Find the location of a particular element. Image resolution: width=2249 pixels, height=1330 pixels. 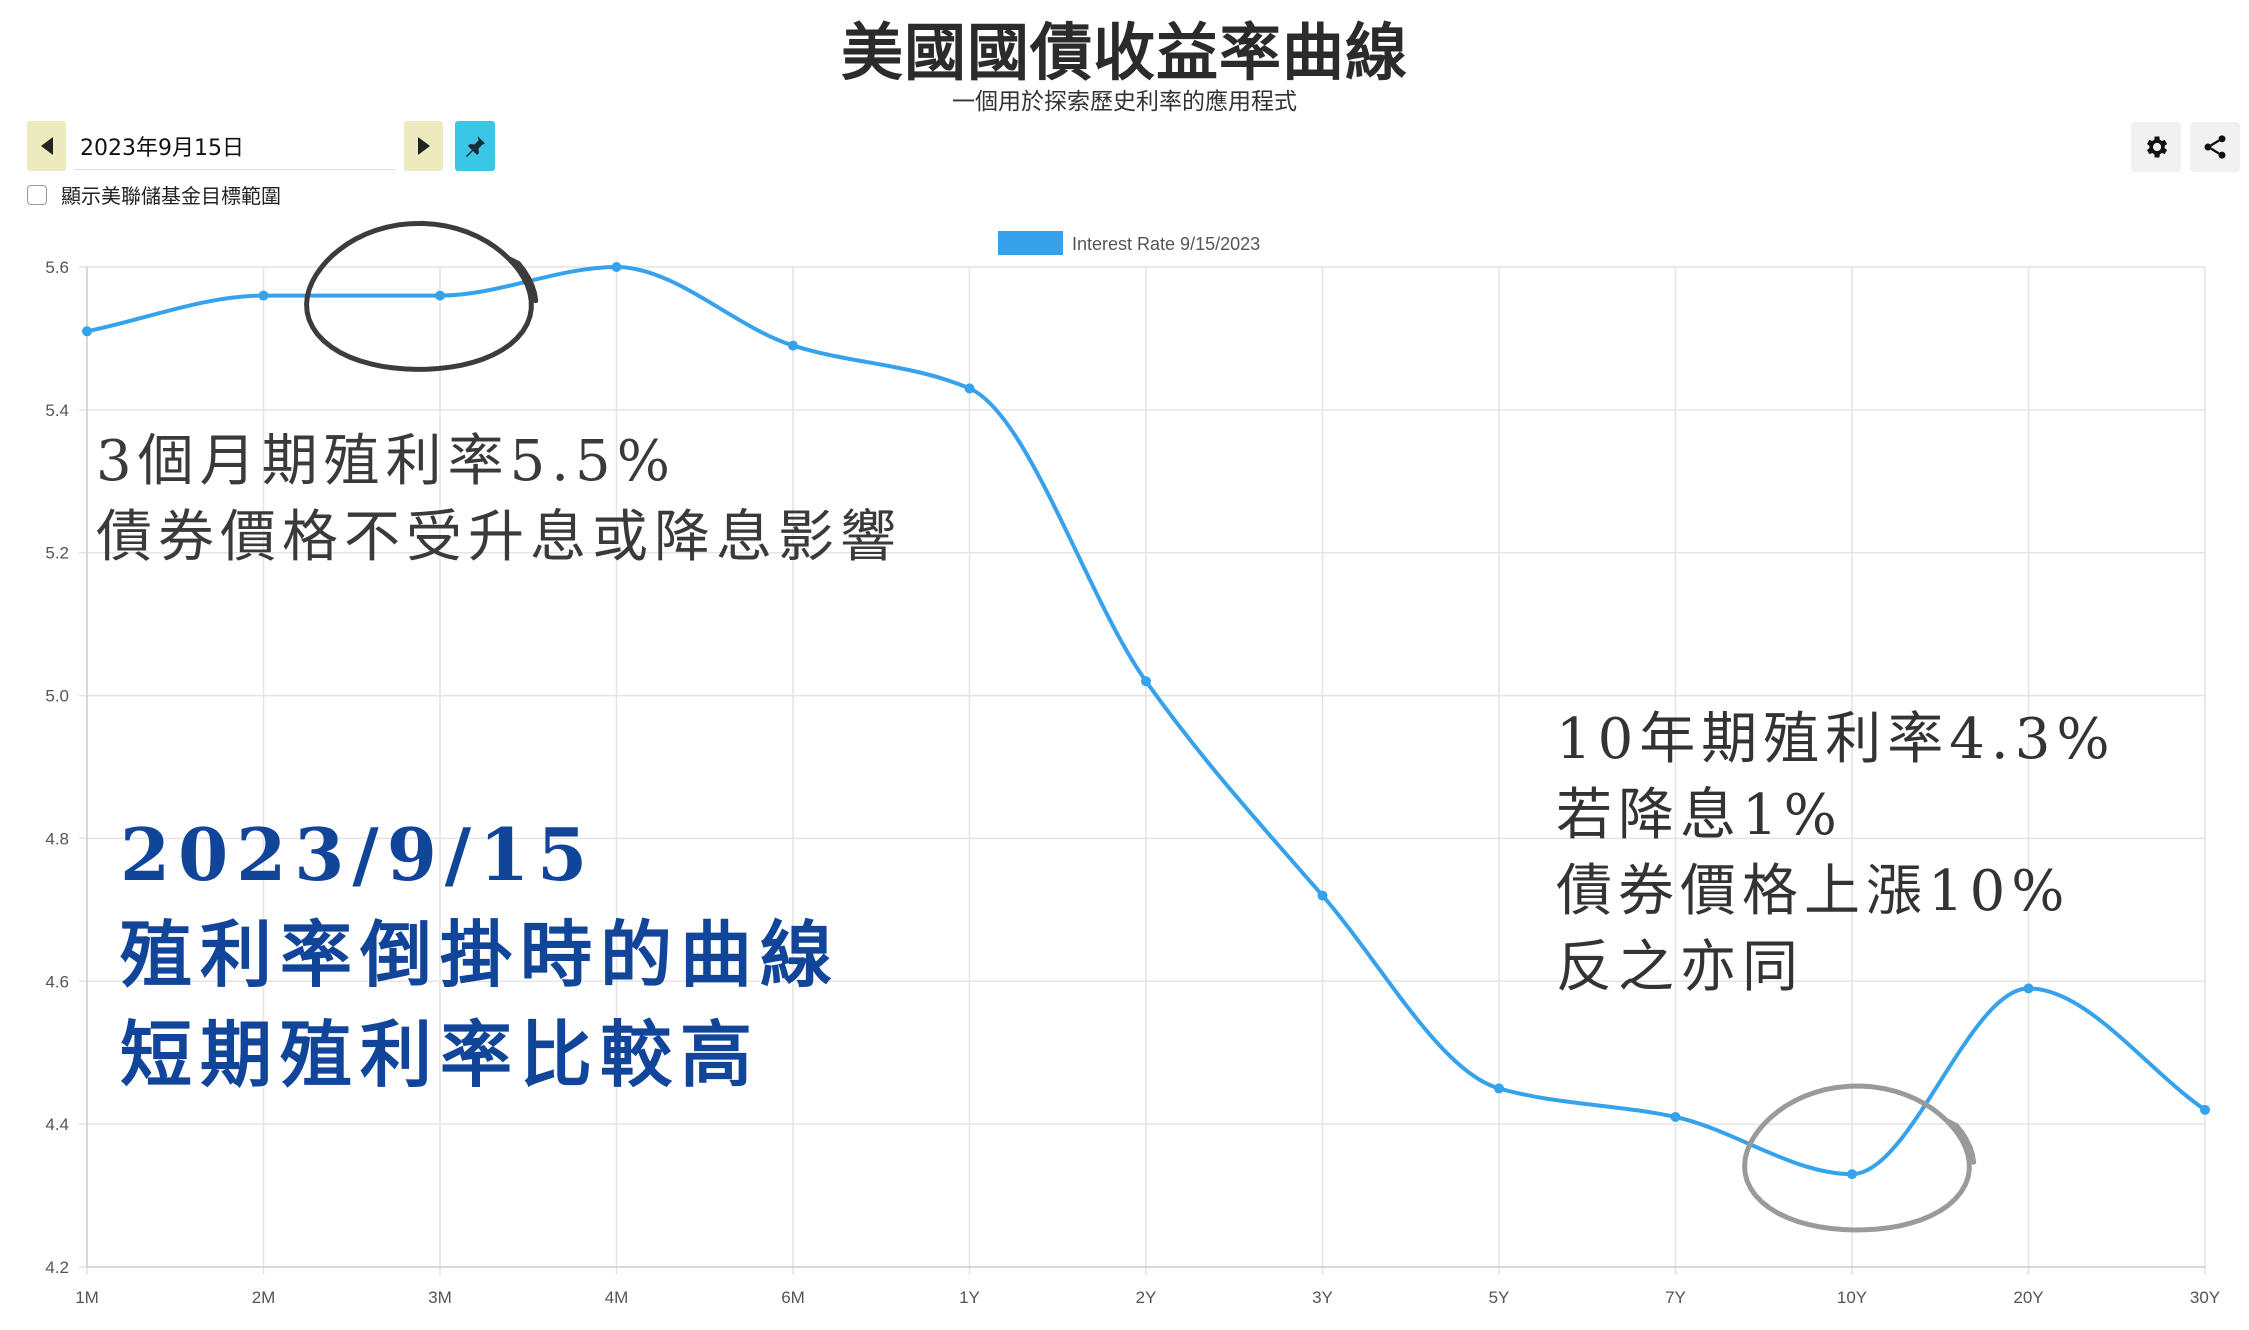

triangle-left-icon is located at coordinates (46, 146).